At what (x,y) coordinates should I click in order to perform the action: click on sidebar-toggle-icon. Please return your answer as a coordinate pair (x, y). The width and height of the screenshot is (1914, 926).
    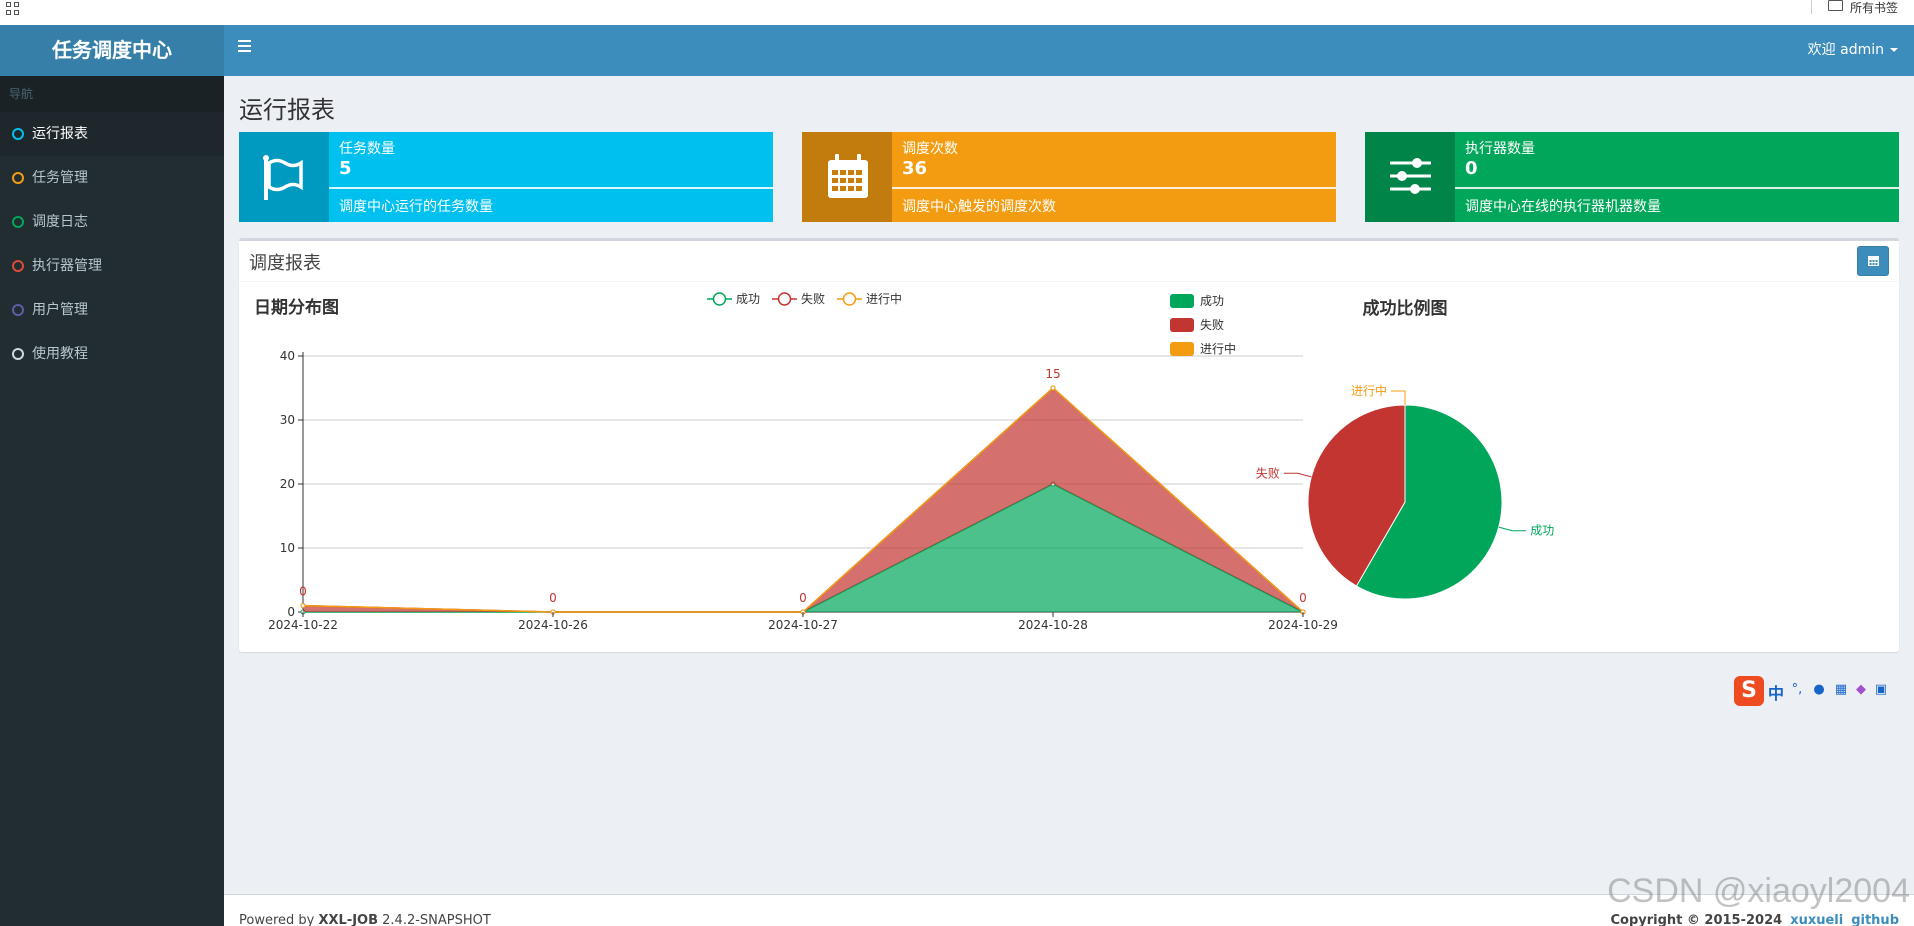
    Looking at the image, I should click on (245, 47).